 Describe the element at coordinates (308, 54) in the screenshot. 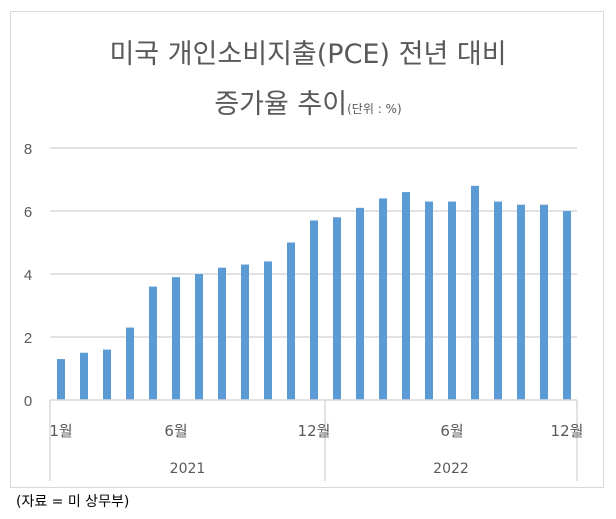

I see `chart-title-line1: 미국 개인소비지출(PCE) 전년 대비` at that location.